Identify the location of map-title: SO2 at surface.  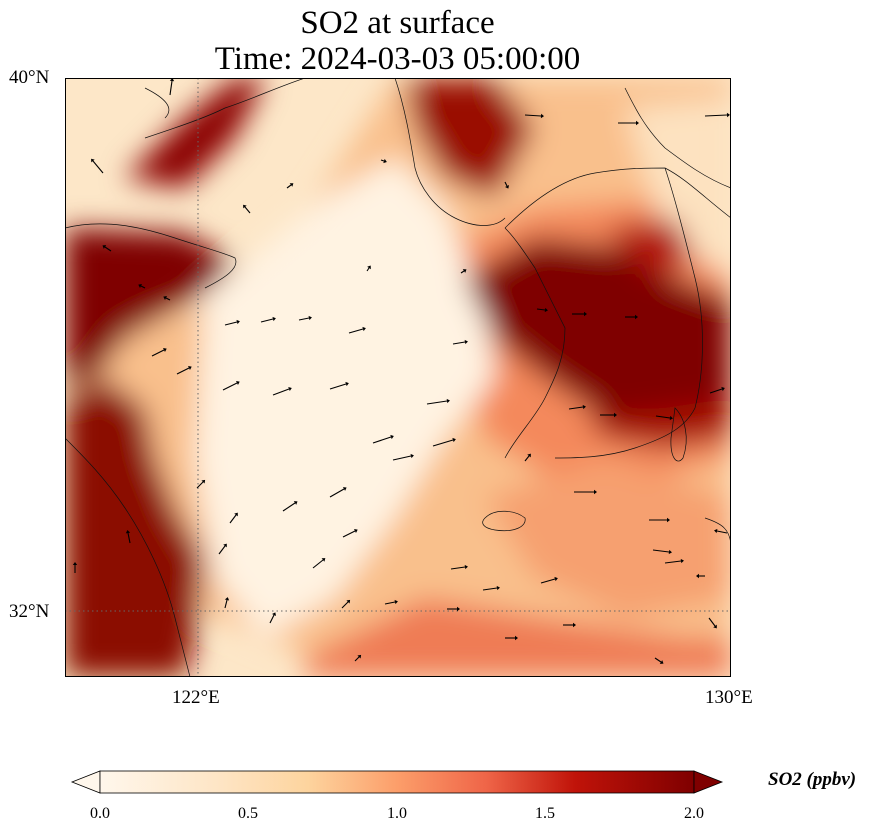
(397, 23).